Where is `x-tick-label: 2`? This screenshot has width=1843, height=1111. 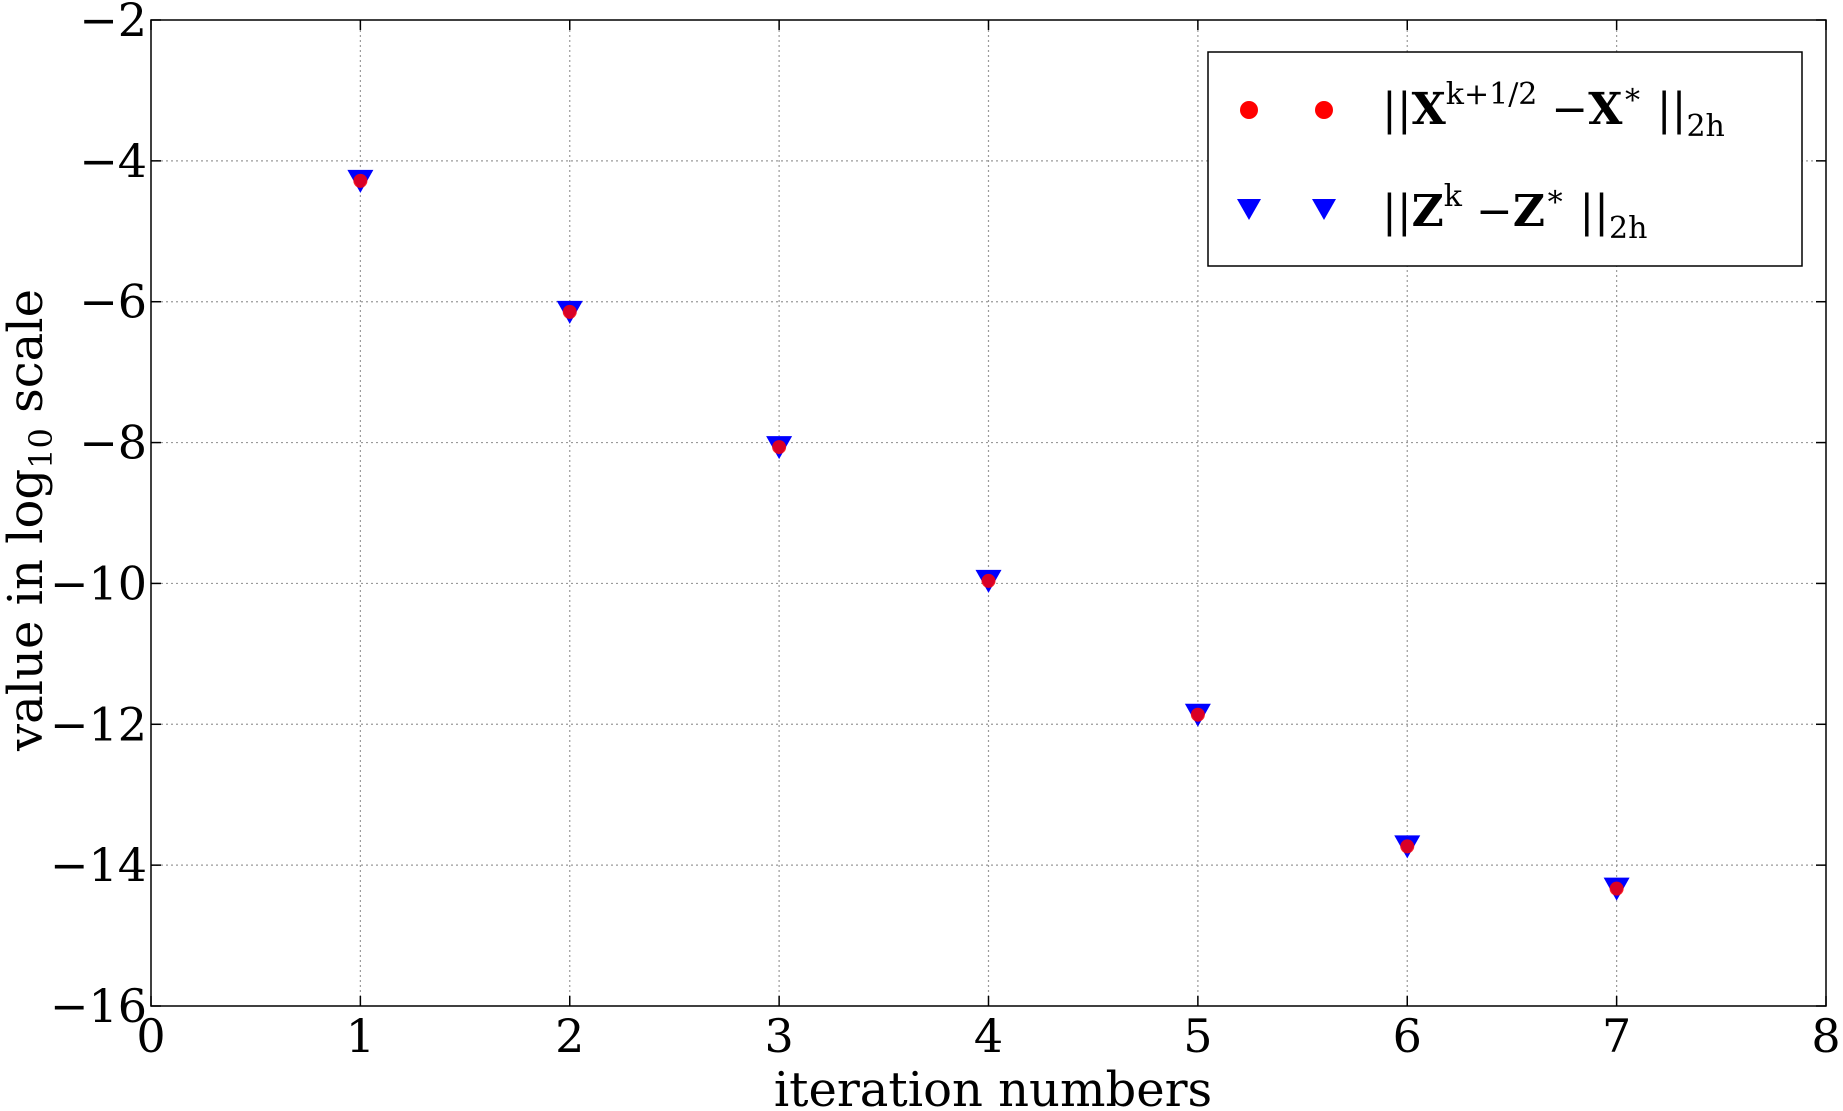
x-tick-label: 2 is located at coordinates (569, 1036).